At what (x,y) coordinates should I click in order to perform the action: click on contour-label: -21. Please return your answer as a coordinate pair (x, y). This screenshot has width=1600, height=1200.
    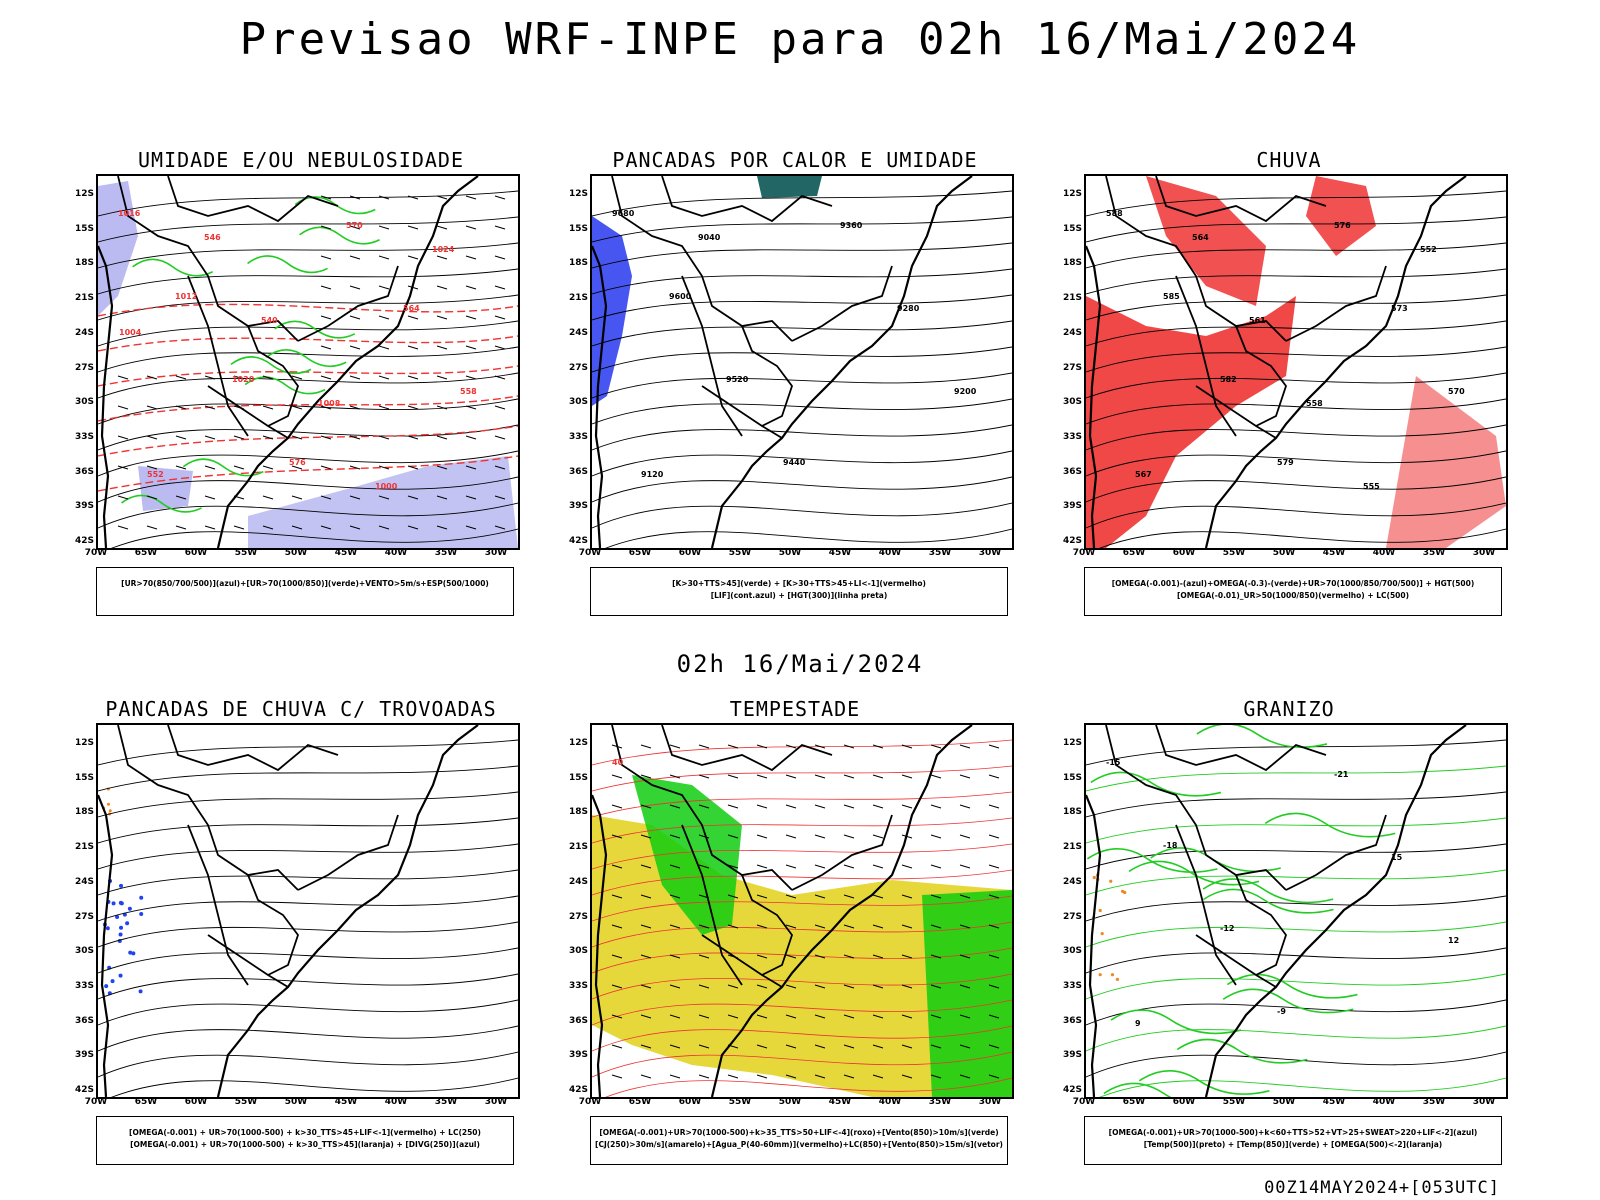
    Looking at the image, I should click on (1341, 774).